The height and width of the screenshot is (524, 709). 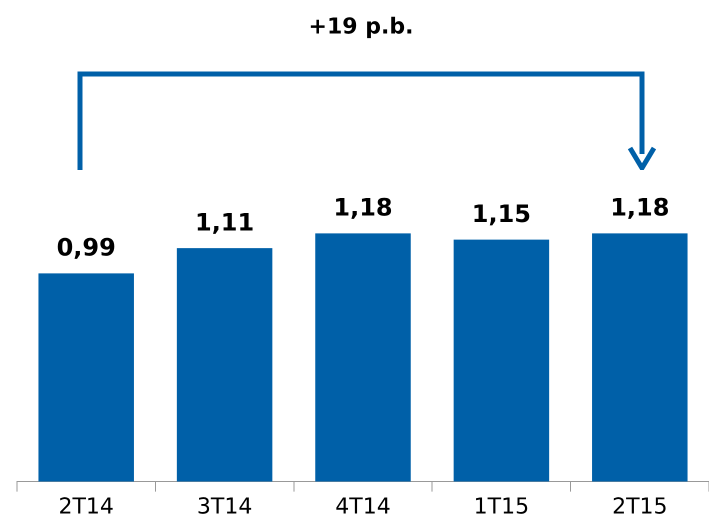 What do you see at coordinates (86, 248) in the screenshot?
I see `data-label: 0,99` at bounding box center [86, 248].